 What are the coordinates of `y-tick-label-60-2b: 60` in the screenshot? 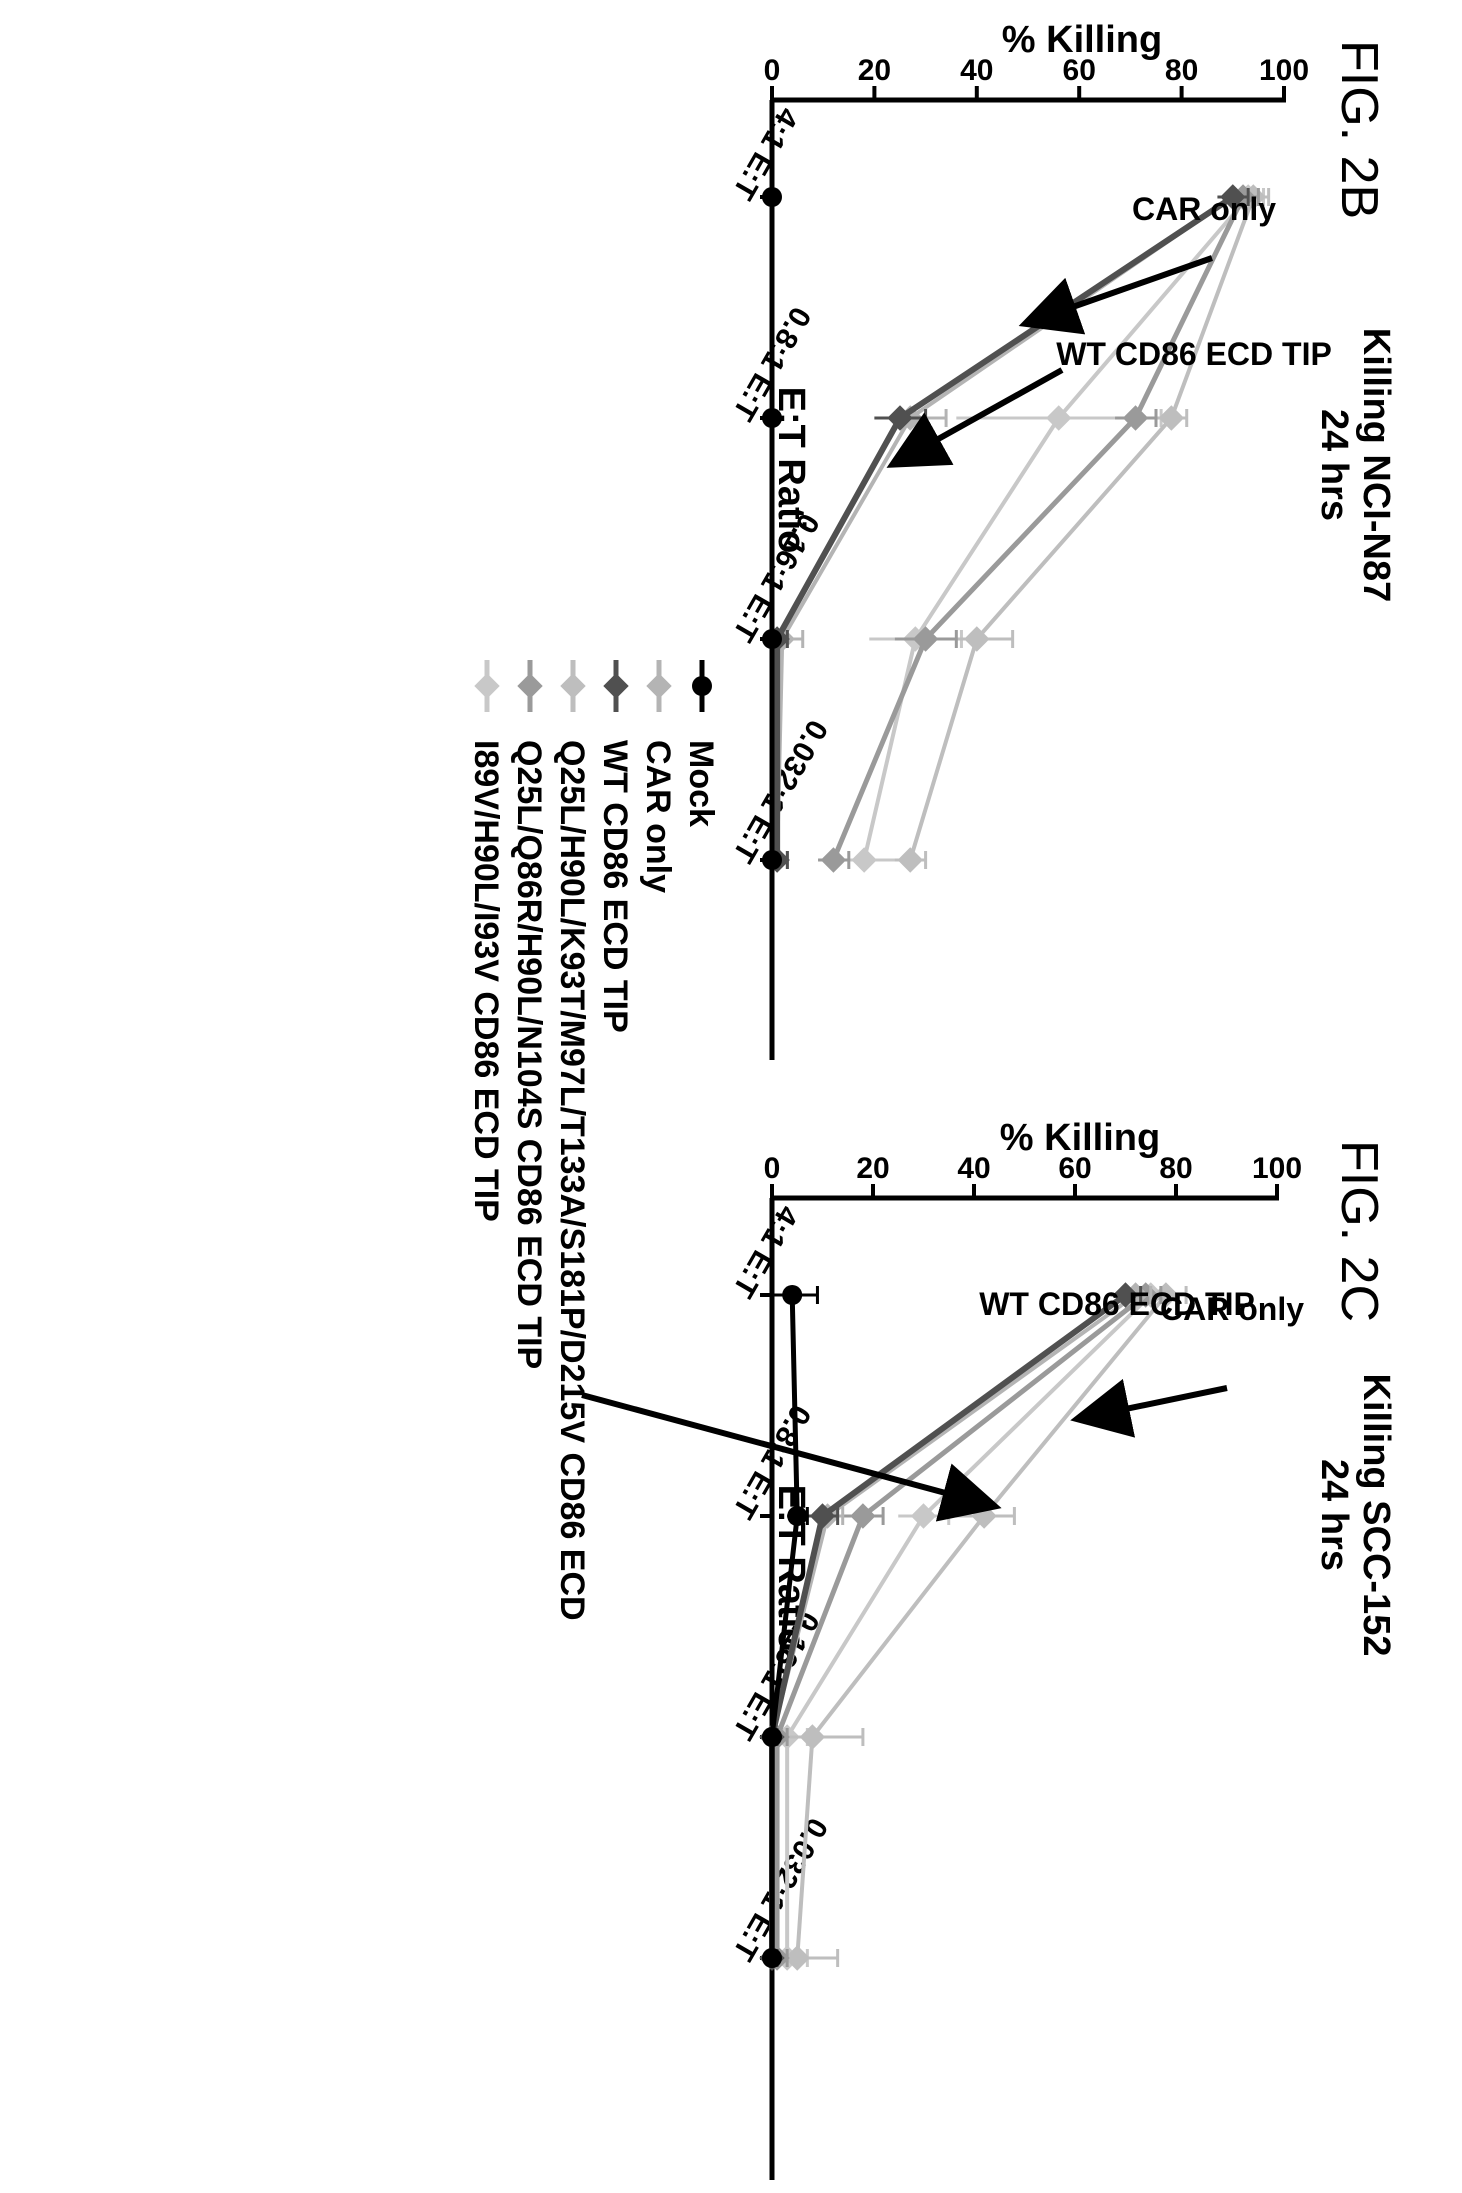 It's located at (1079, 70).